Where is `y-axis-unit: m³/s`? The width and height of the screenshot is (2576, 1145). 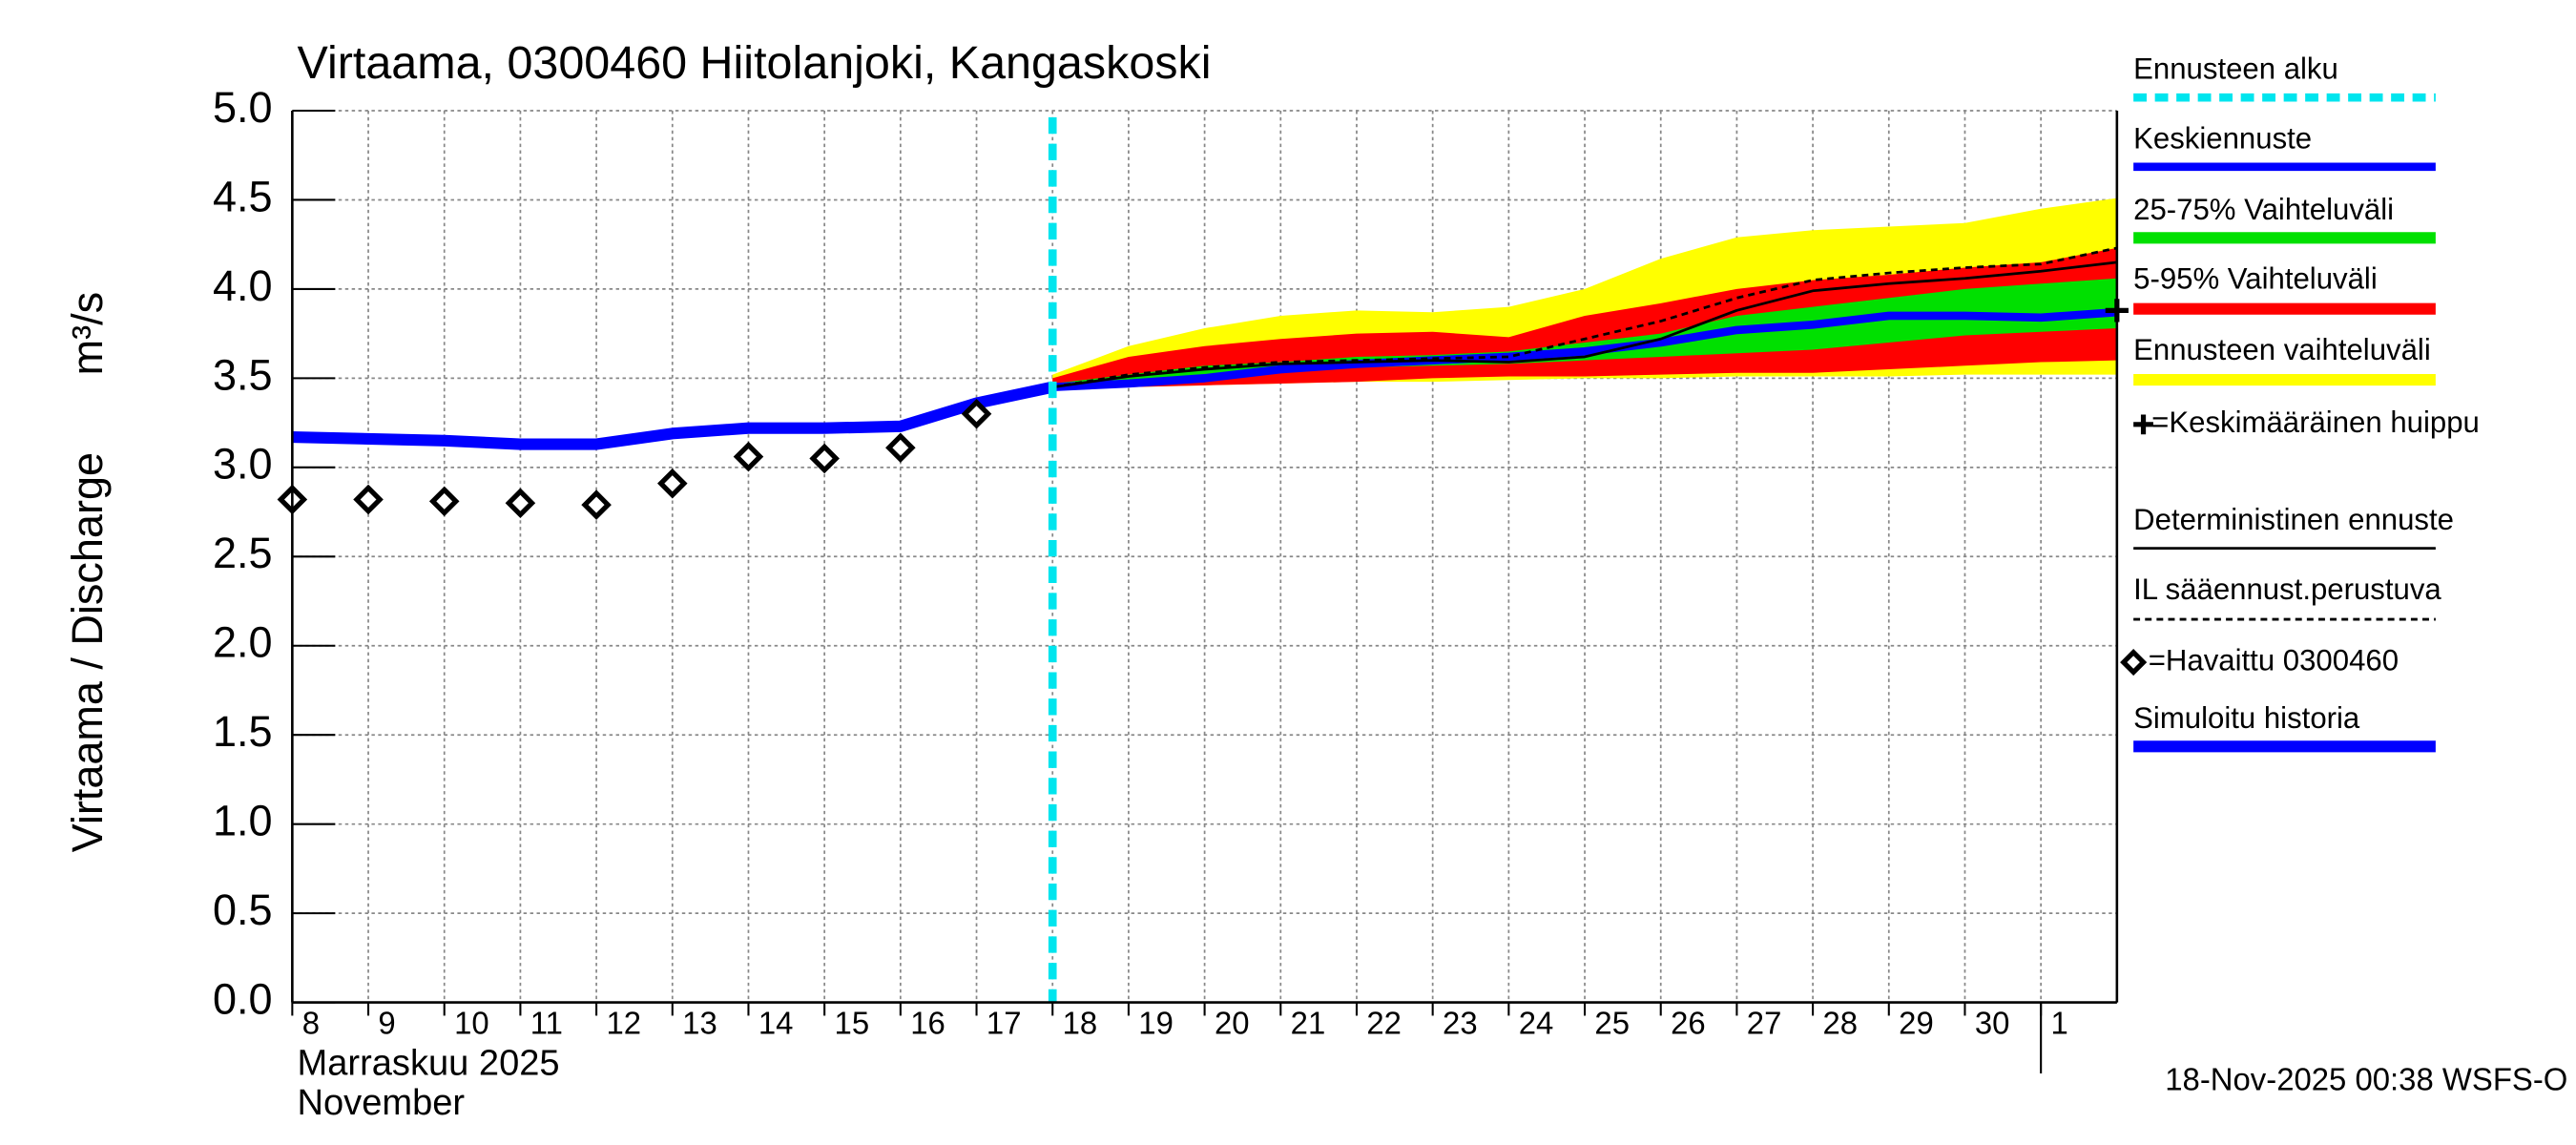 y-axis-unit: m³/s is located at coordinates (87, 334).